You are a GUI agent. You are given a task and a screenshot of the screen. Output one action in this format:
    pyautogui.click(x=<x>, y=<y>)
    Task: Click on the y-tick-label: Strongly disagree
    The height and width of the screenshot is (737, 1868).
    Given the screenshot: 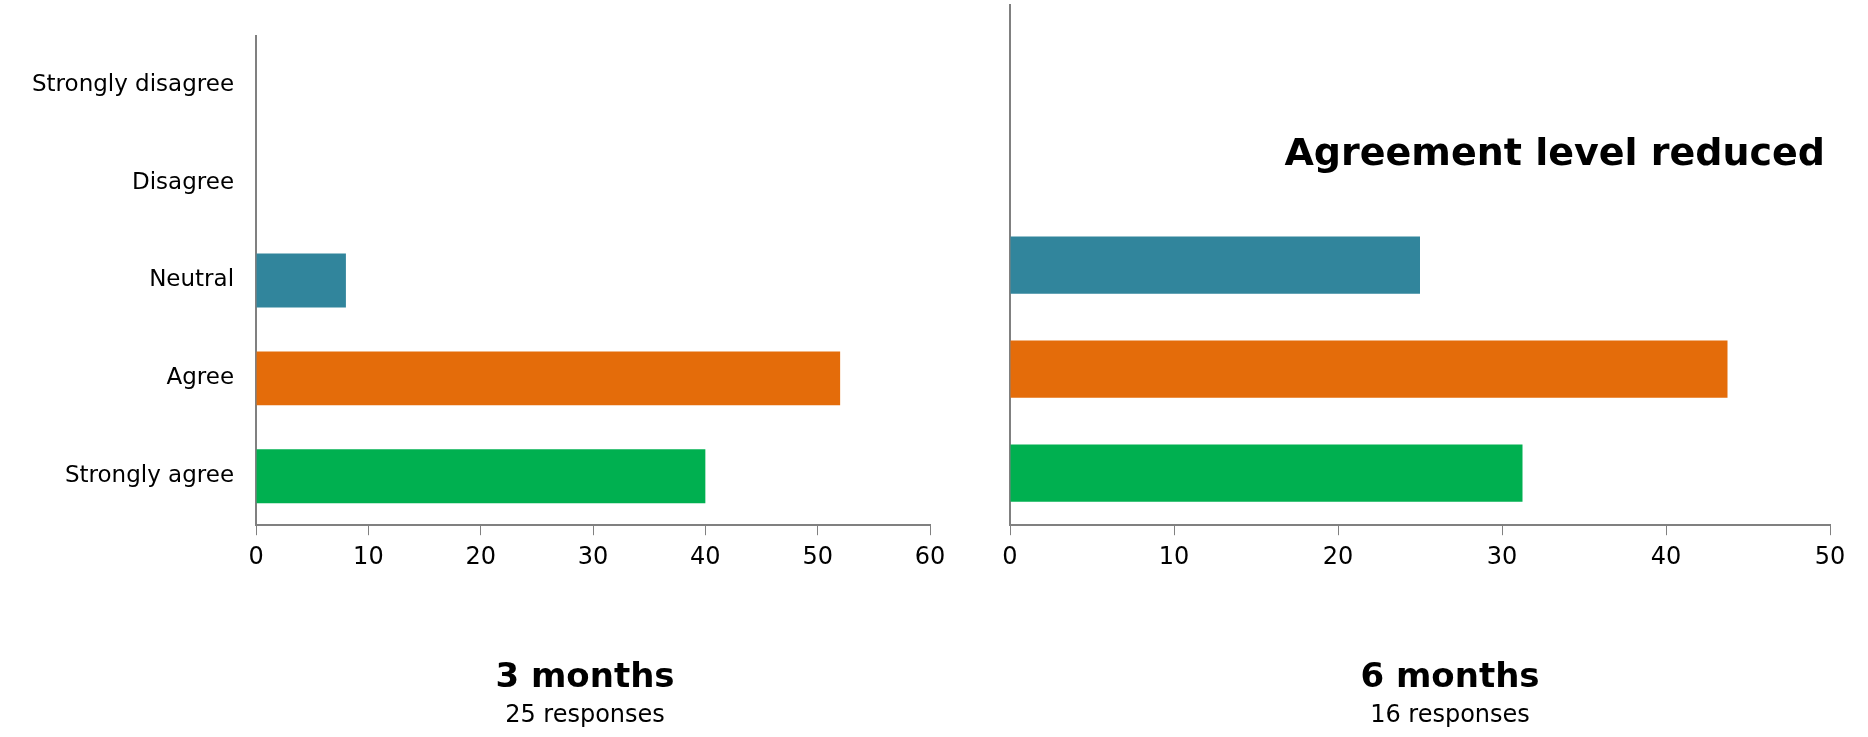 What is the action you would take?
    pyautogui.click(x=133, y=82)
    